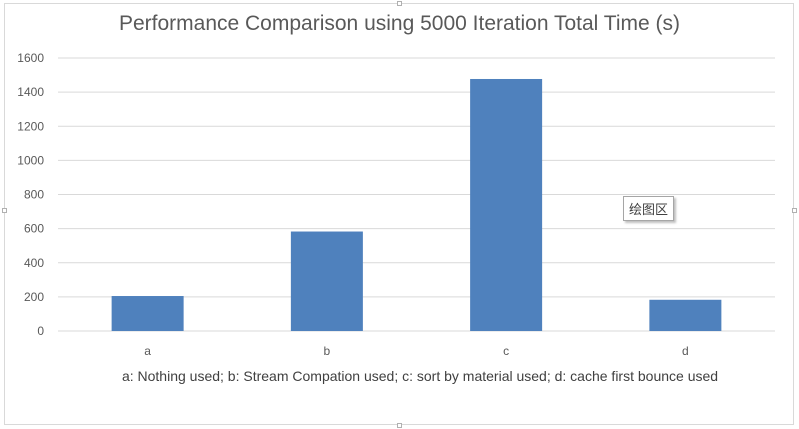 This screenshot has width=799, height=429. I want to click on bar-a, so click(147, 313).